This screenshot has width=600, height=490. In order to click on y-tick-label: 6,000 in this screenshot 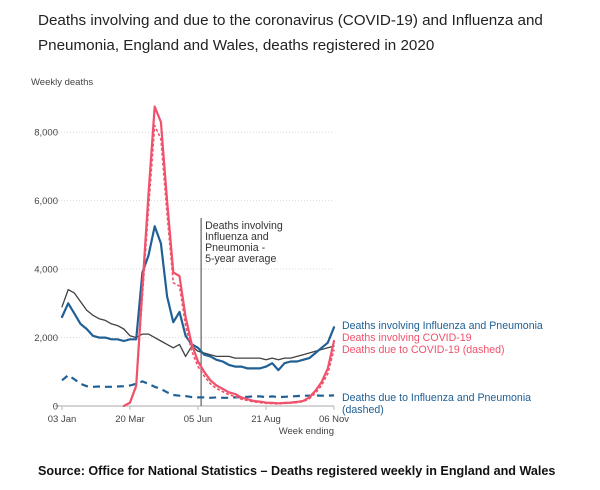, I will do `click(46, 201)`.